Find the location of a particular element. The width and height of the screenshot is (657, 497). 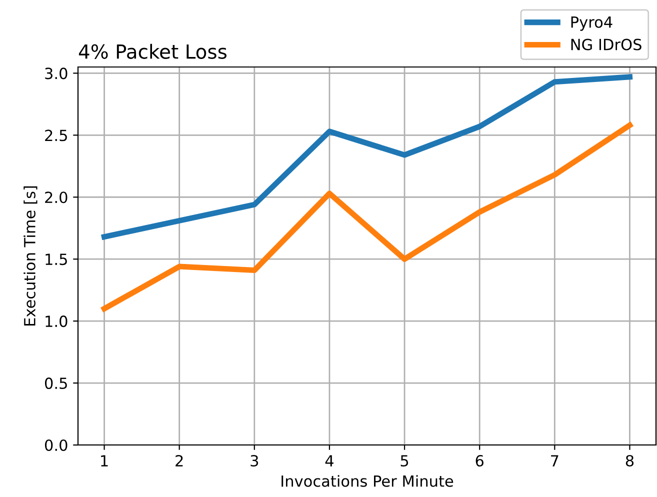

x-tick-label: 2 is located at coordinates (179, 460).